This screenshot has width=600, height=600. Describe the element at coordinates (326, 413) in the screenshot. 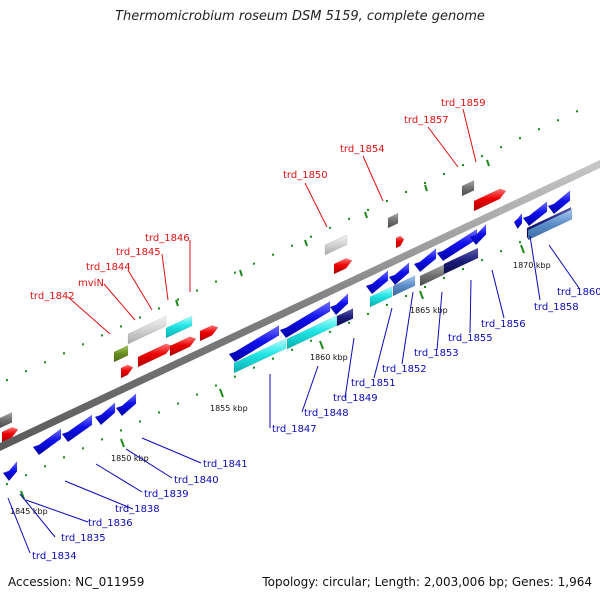

I see `gene-label-trd_1848: trd_1848` at that location.